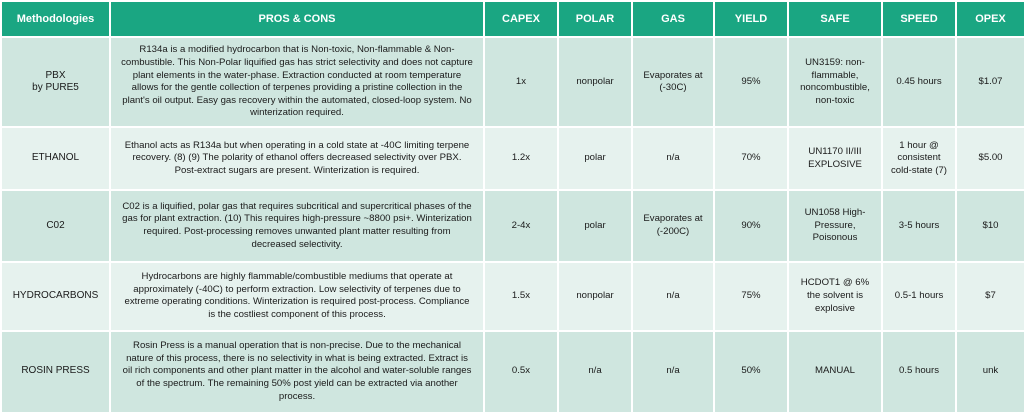  I want to click on yield-cell: 95%, so click(751, 82).